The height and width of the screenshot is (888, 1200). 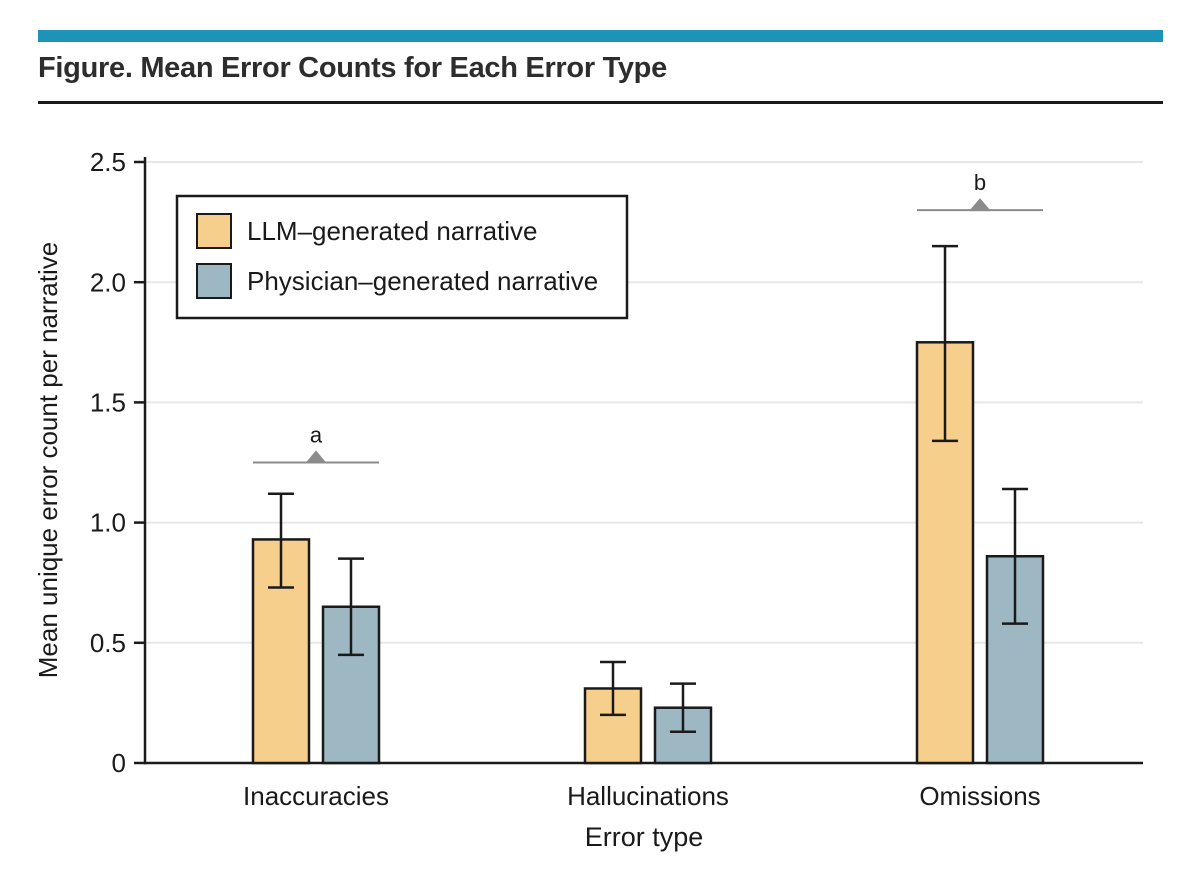 What do you see at coordinates (108, 162) in the screenshot?
I see `y-tick-label-2-5: 2.5` at bounding box center [108, 162].